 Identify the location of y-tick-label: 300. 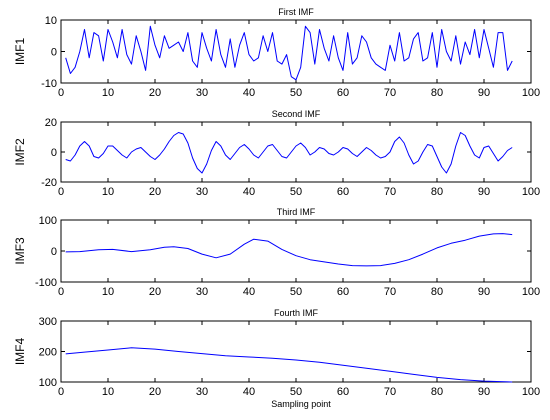
(48, 322).